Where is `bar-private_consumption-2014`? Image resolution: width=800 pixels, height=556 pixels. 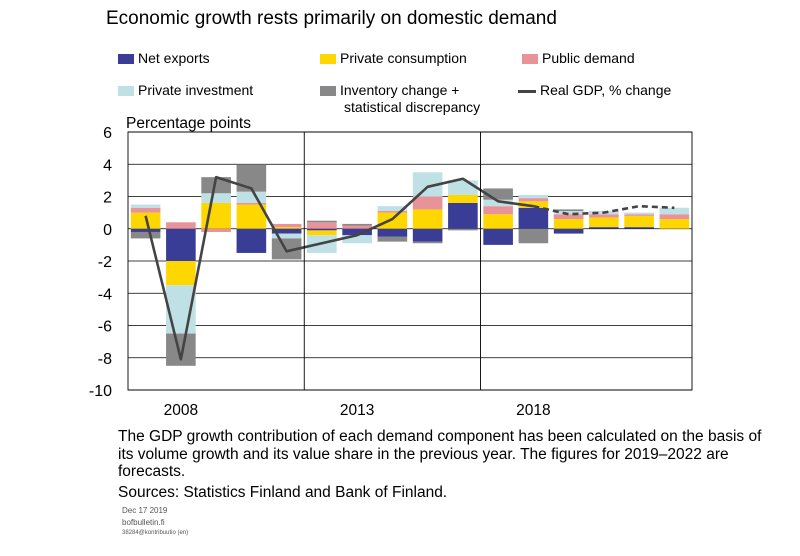
bar-private_consumption-2014 is located at coordinates (392, 220).